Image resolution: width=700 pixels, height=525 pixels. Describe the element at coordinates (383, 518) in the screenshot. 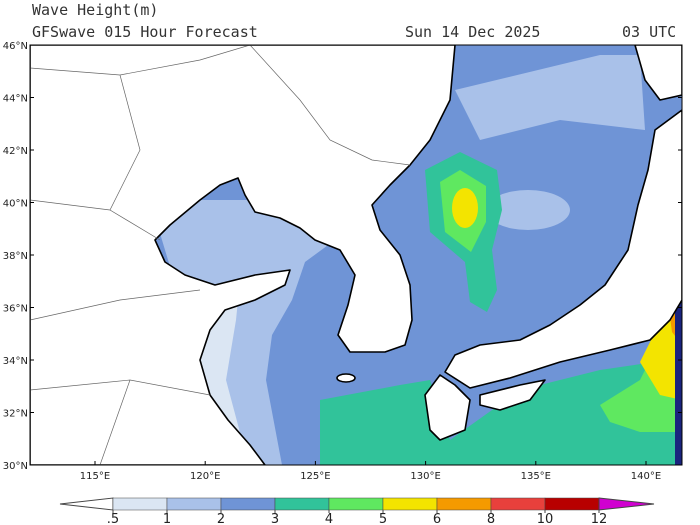

I see `colorbar-label: 5` at that location.